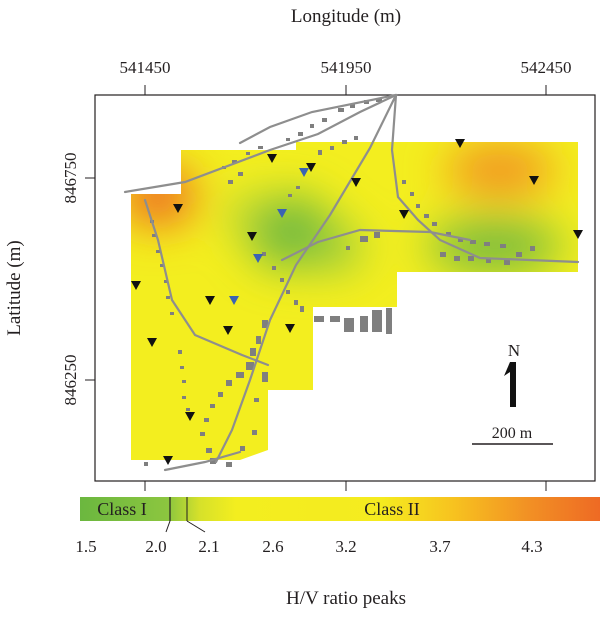 The height and width of the screenshot is (620, 600). I want to click on x-axis-title: Longitude (m), so click(346, 16).